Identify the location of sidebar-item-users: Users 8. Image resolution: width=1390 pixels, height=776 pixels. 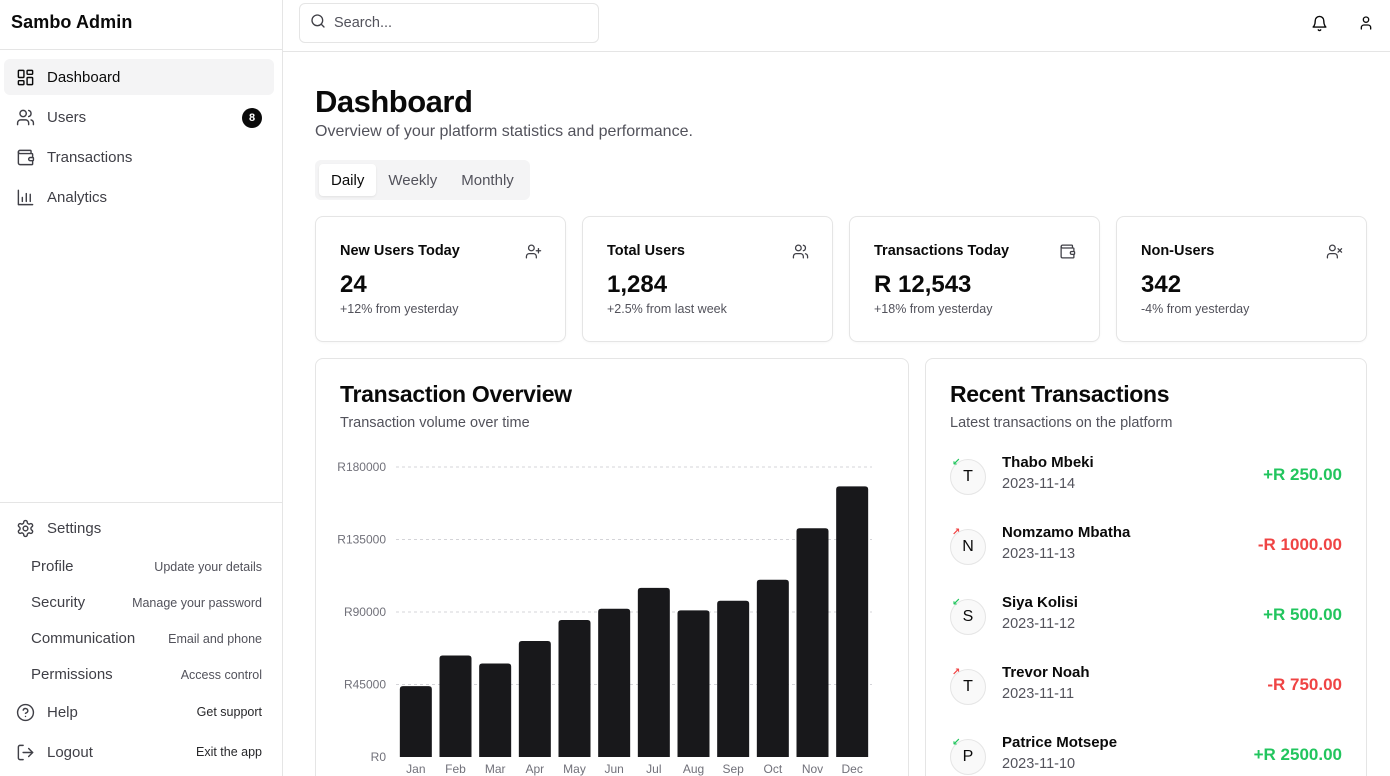
(139, 117).